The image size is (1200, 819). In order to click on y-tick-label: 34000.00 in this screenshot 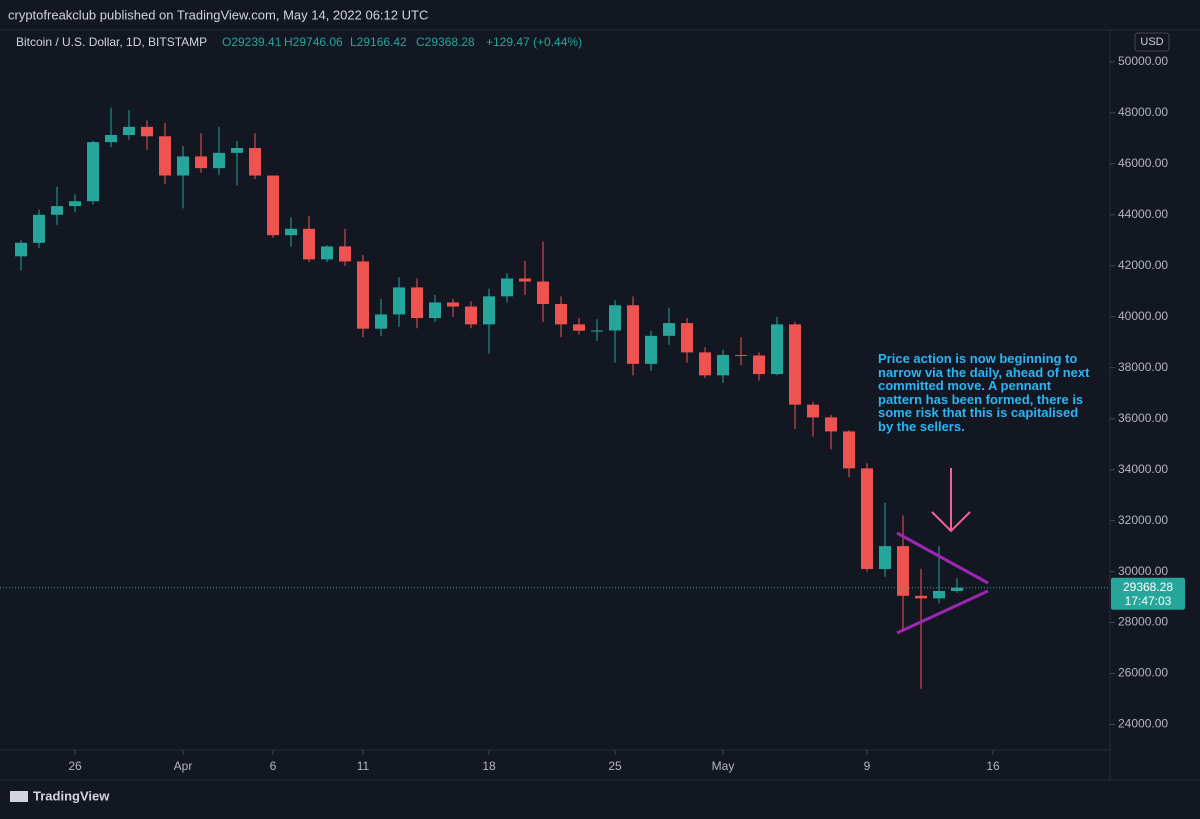, I will do `click(1143, 469)`.